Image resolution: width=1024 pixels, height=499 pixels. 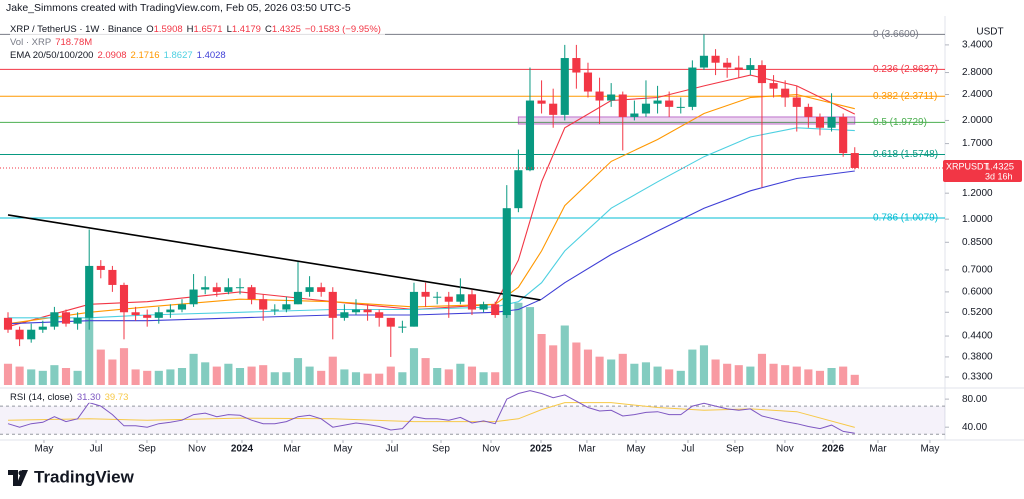 I want to click on x-tick-label: Nov, so click(x=197, y=449).